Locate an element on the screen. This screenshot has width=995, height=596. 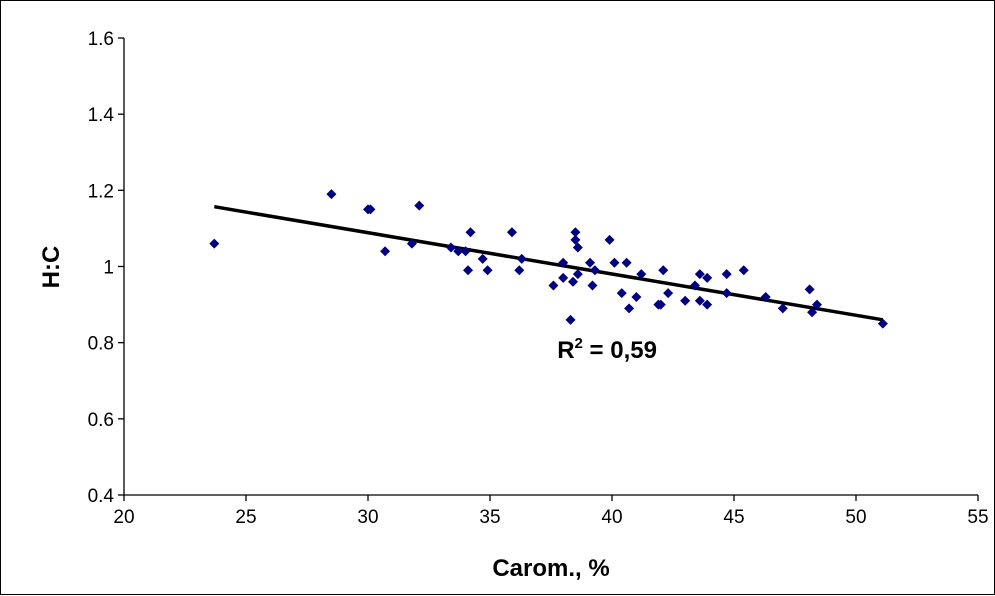
r-squared-exponent: 2 is located at coordinates (579, 343).